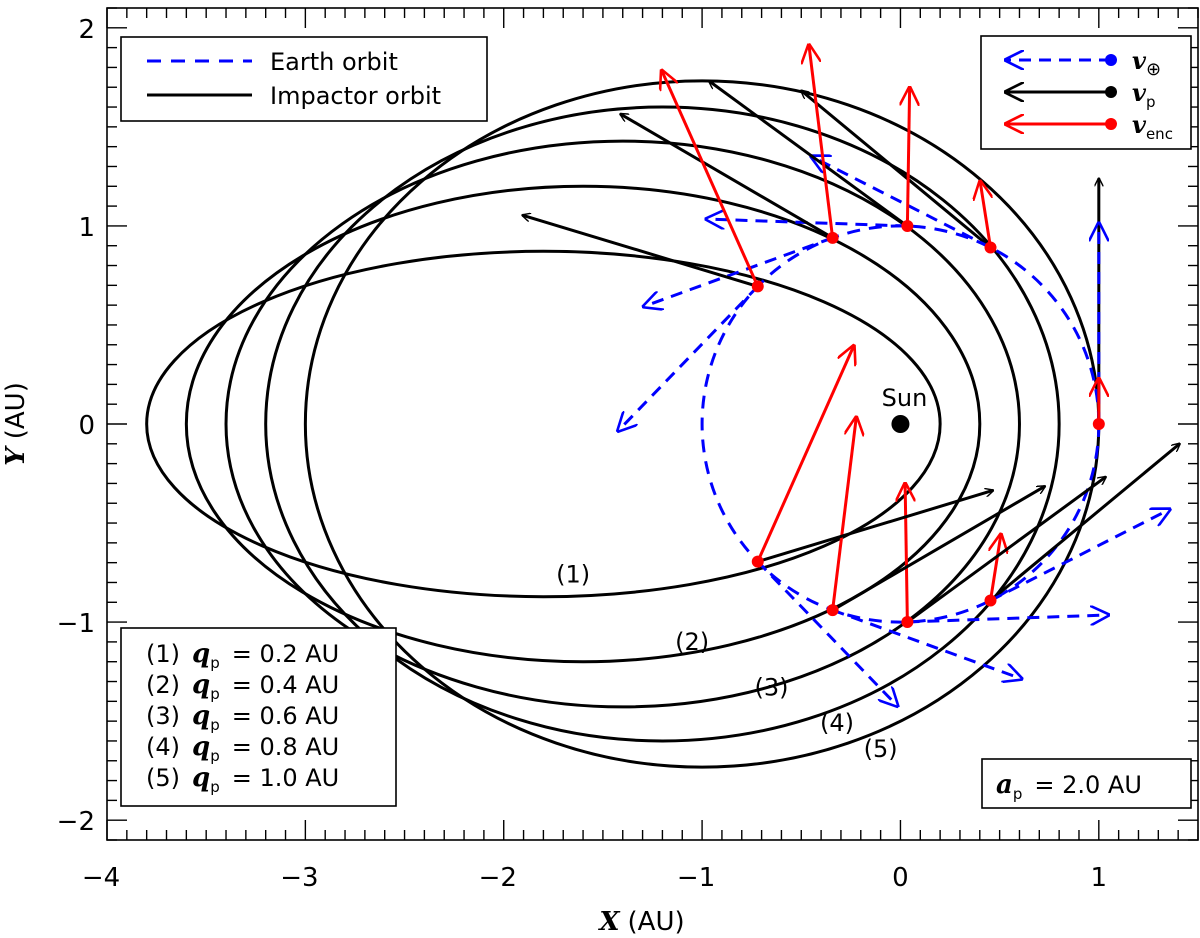 Image resolution: width=1200 pixels, height=938 pixels. Describe the element at coordinates (1152, 126) in the screenshot. I see `legend-venc-text: venc` at that location.